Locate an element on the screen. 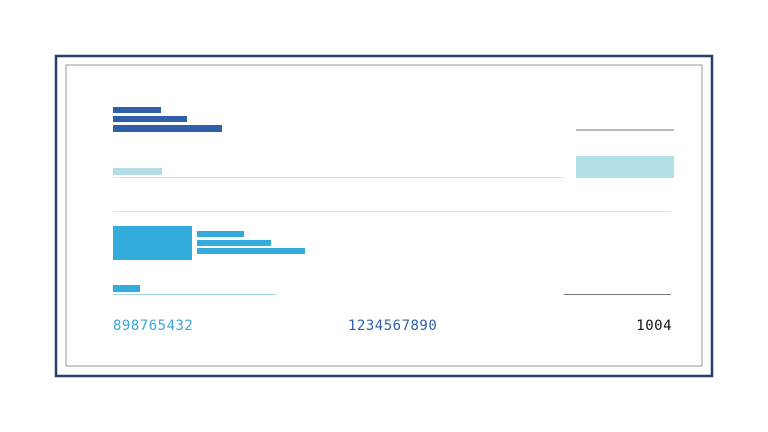 Image resolution: width=768 pixels, height=432 pixels. payee-label-bar is located at coordinates (137, 171).